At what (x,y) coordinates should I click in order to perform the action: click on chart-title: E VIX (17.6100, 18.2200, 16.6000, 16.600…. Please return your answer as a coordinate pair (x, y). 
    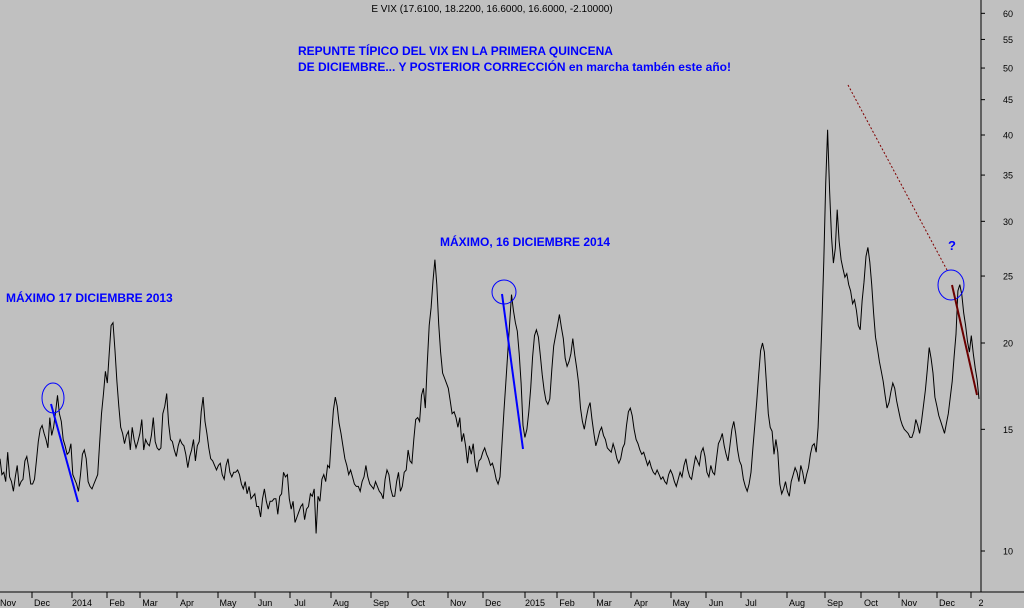
    Looking at the image, I should click on (491, 9).